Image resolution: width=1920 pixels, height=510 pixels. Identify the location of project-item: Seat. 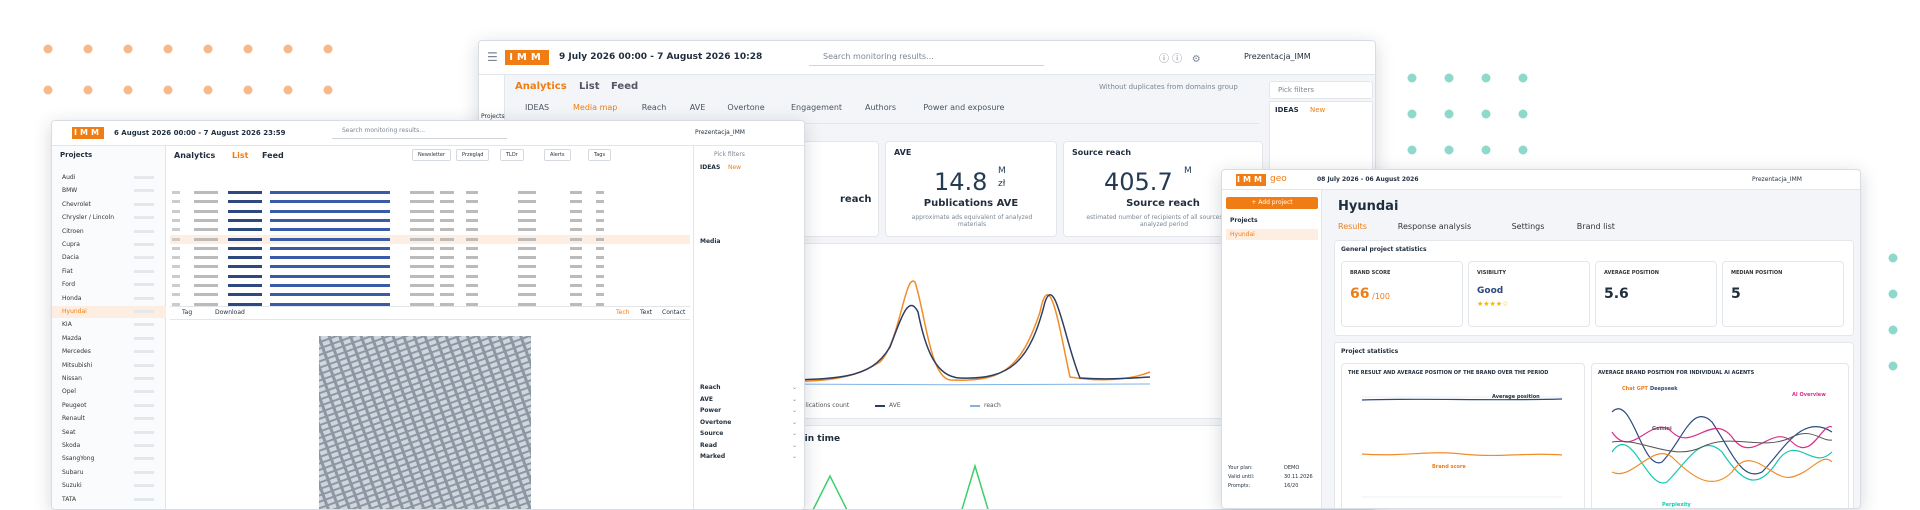
(69, 432).